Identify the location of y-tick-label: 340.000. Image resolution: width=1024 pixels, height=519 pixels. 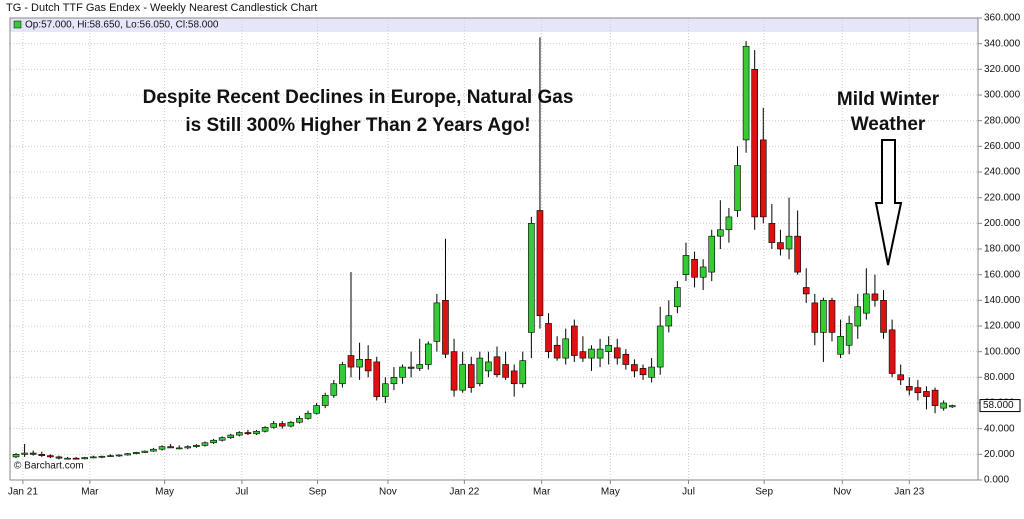
(1002, 43).